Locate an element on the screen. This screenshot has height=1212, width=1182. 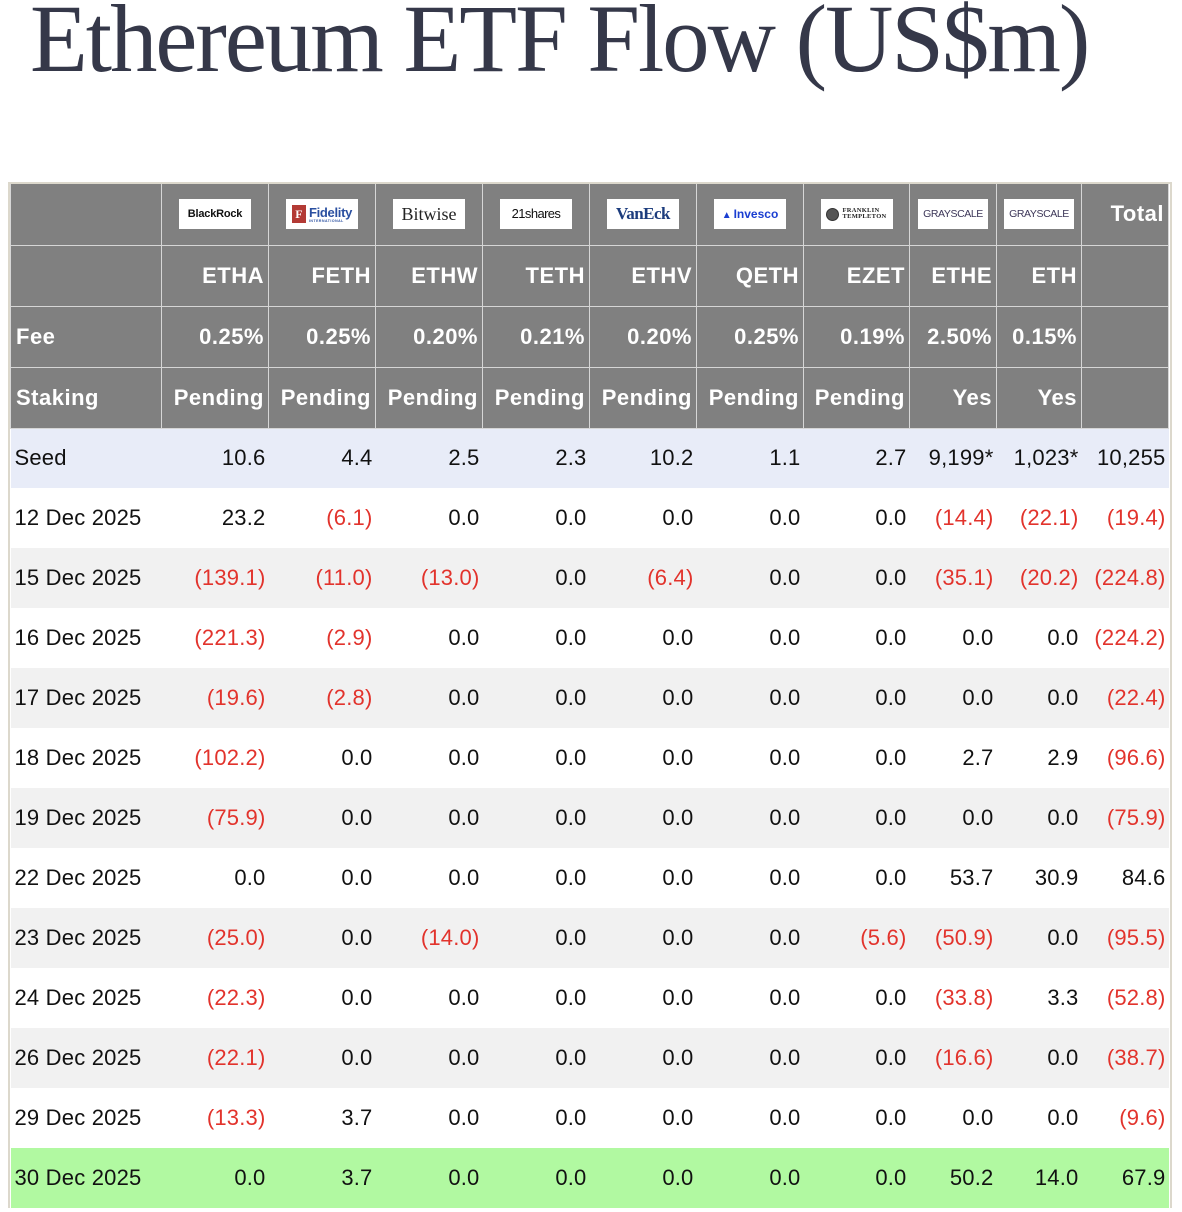
flow-eth: 0.0 is located at coordinates (1039, 638).